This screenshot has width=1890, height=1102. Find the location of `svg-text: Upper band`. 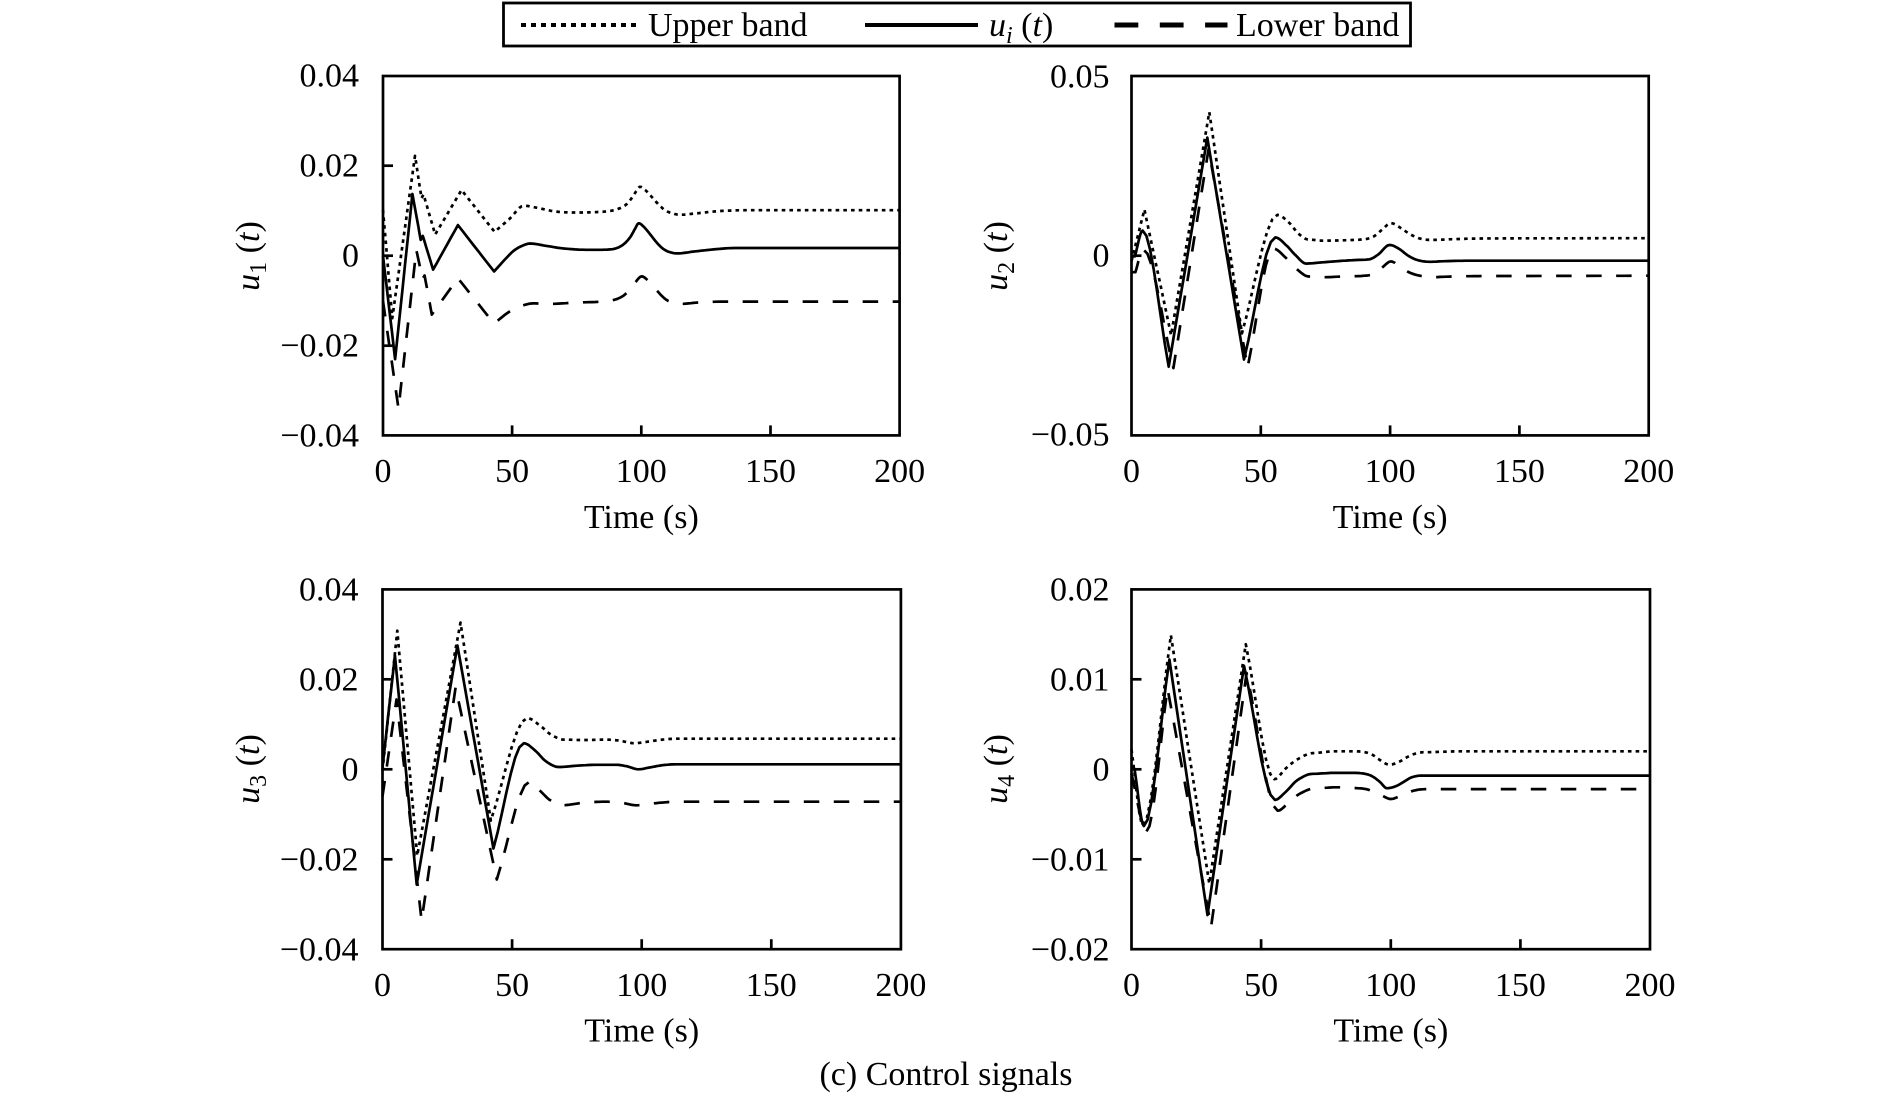

svg-text: Upper band is located at coordinates (728, 25).